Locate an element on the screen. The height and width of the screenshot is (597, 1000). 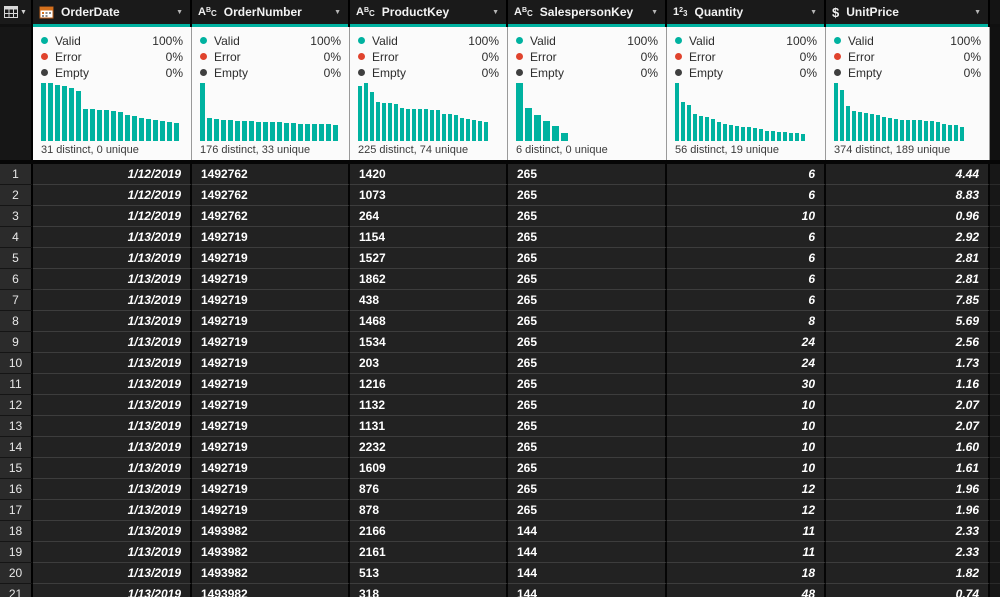
row-number: 13 is located at coordinates (16, 426).